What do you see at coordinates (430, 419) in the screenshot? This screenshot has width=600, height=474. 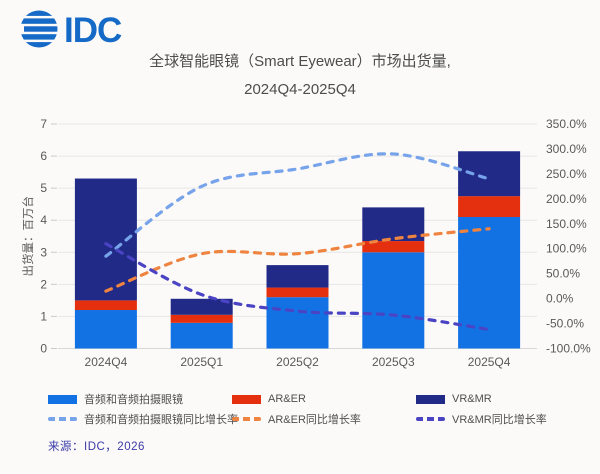 I see `legend-swatch-vrmr-yoy` at bounding box center [430, 419].